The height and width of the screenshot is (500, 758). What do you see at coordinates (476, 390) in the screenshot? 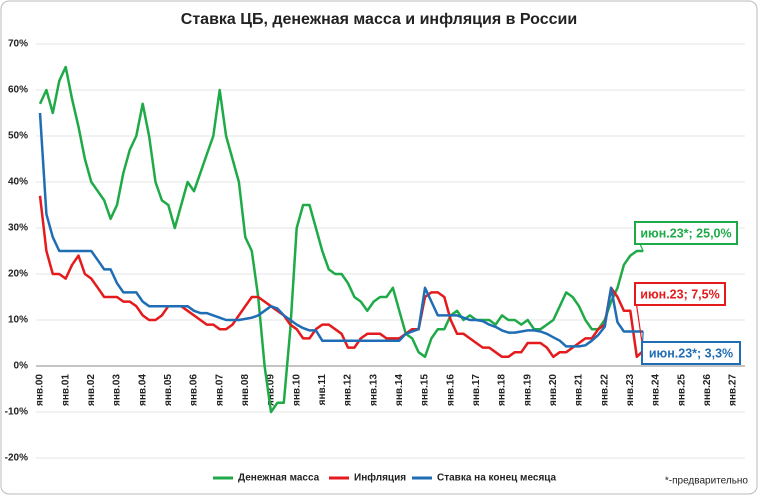
I see `x-tick-label: янв.17` at bounding box center [476, 390].